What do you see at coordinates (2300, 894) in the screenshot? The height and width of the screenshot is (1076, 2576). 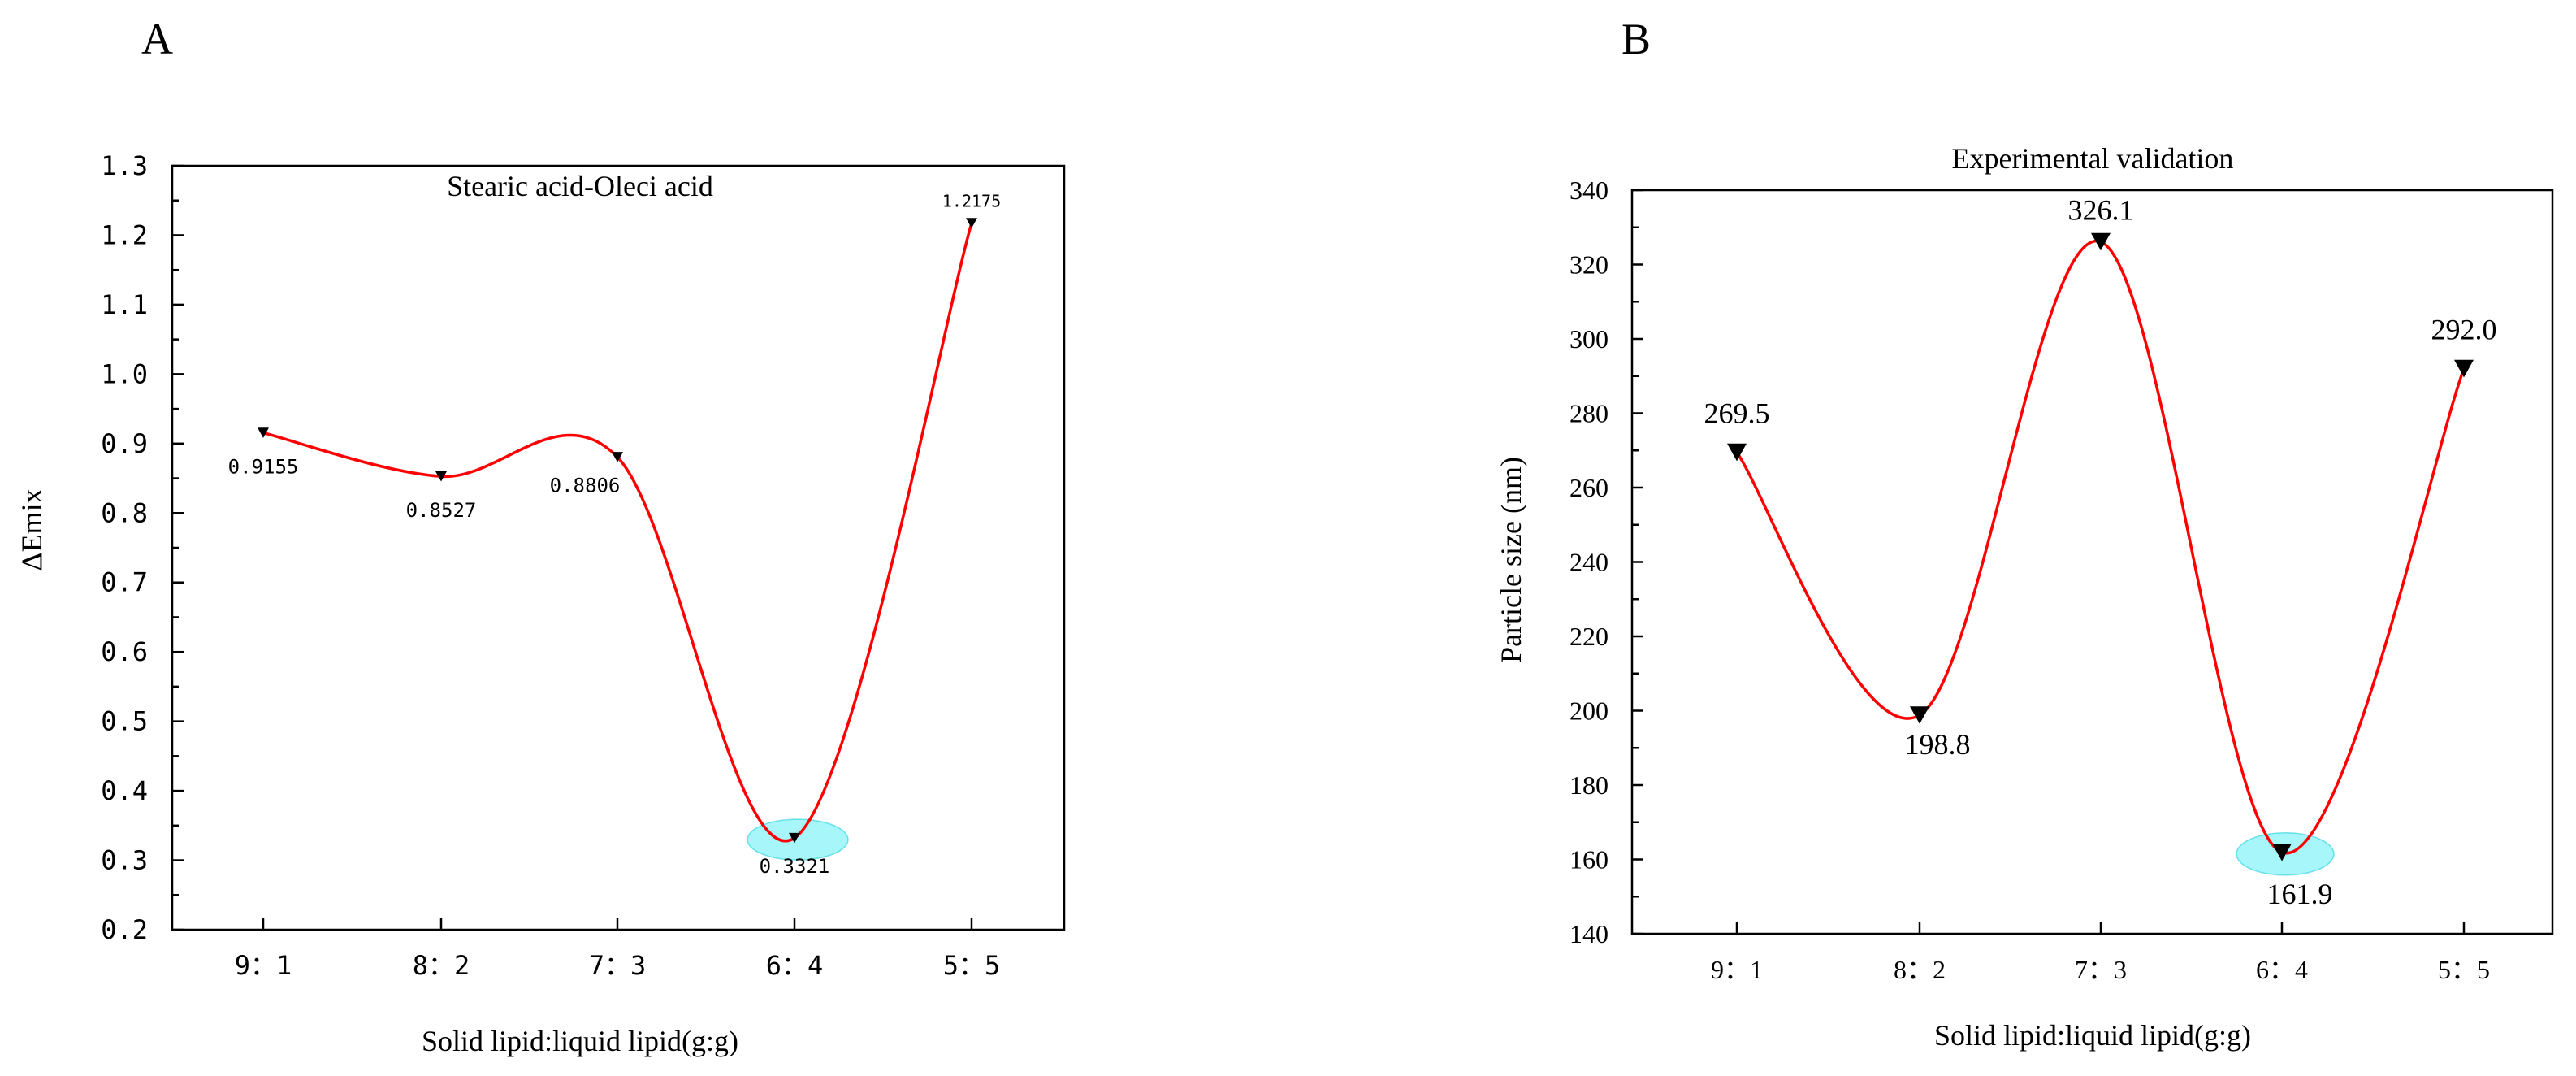 I see `chart-b-data-label: 161.9` at bounding box center [2300, 894].